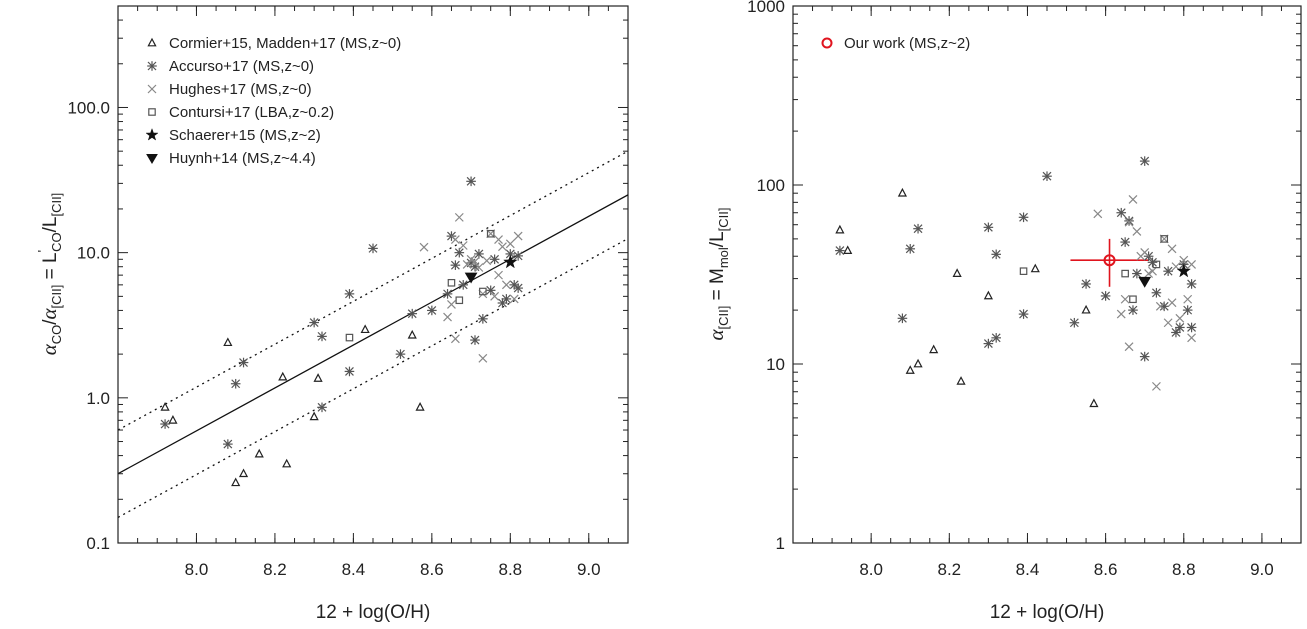 Image resolution: width=1307 pixels, height=629 pixels. Describe the element at coordinates (1028, 569) in the screenshot. I see `right-x-tick-label: 8.4` at that location.